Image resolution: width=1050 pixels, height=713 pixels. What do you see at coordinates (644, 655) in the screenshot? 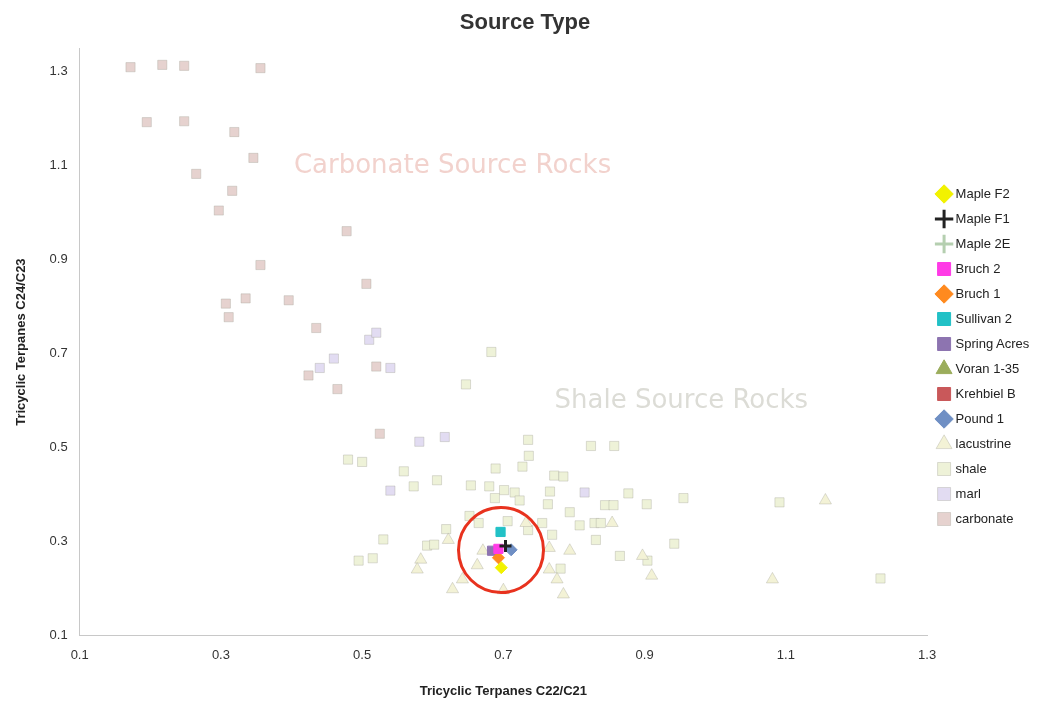
I see `x-tick-label: 0.9` at bounding box center [644, 655].